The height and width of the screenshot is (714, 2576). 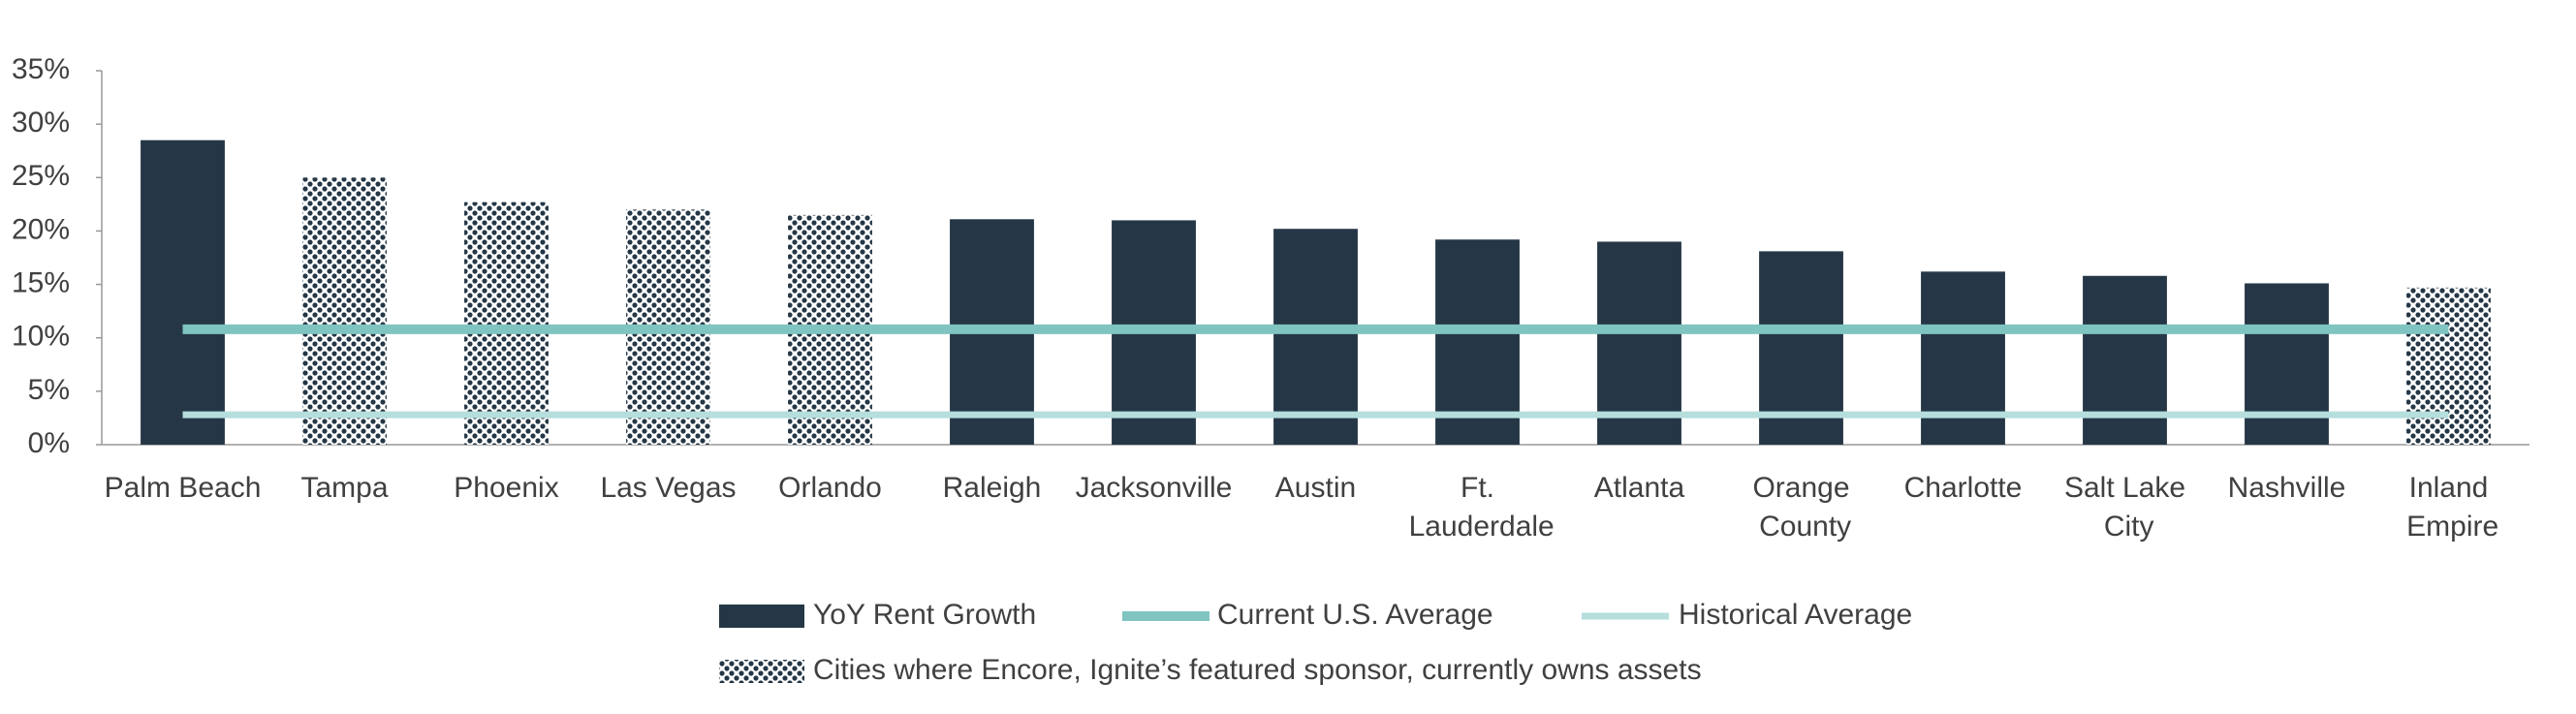 I want to click on x-tick-label: Phoenix, so click(x=506, y=488).